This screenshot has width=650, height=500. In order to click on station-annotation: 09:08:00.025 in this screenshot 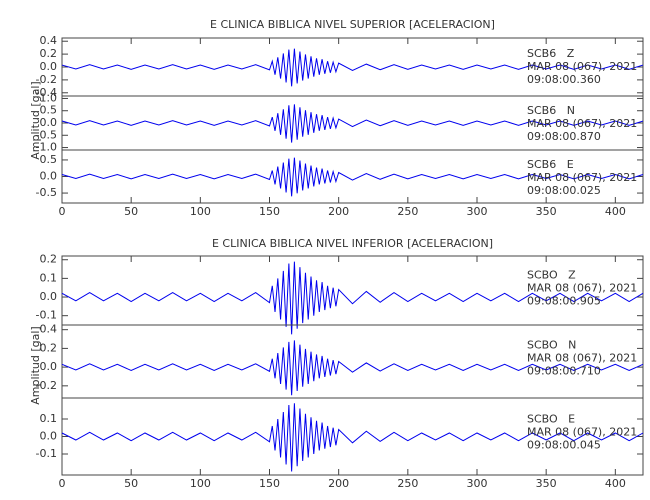, I will do `click(564, 190)`.